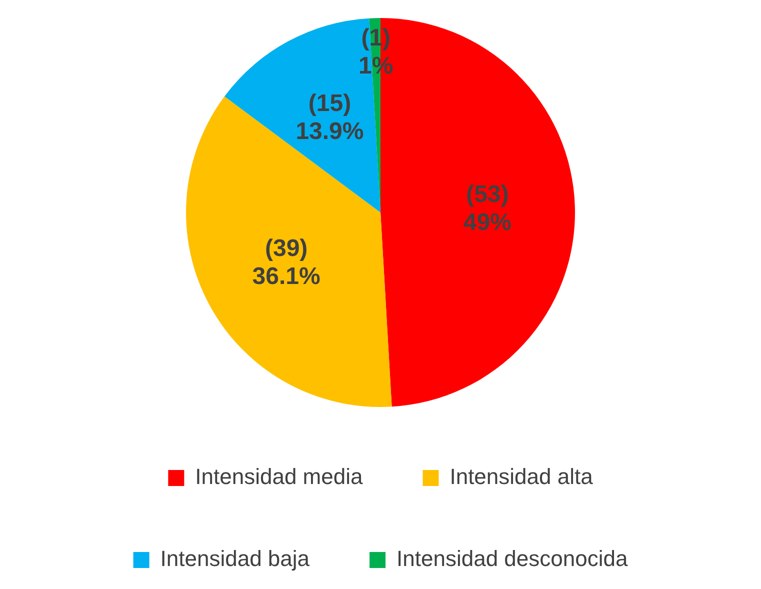  Describe the element at coordinates (512, 559) in the screenshot. I see `legend-label: Intensidad desconocida` at that location.